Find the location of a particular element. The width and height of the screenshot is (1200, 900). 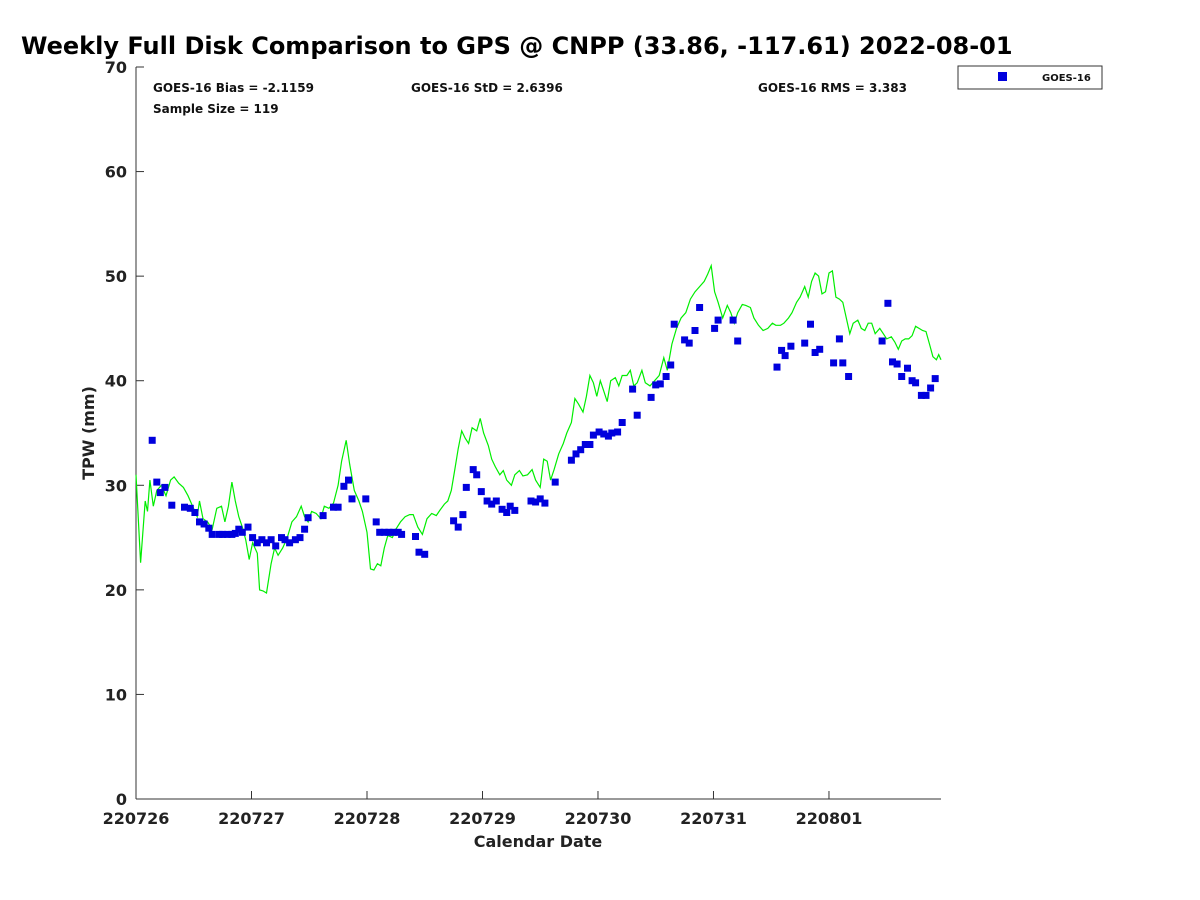

y-tick-label: 70 is located at coordinates (116, 67).